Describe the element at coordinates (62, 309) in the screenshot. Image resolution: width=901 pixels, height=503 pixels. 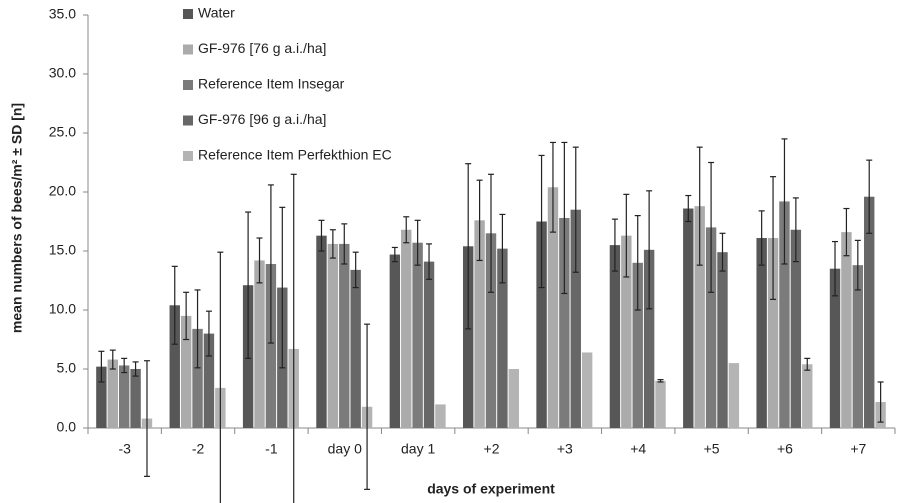
I see `y-tick-label: 10.0` at that location.